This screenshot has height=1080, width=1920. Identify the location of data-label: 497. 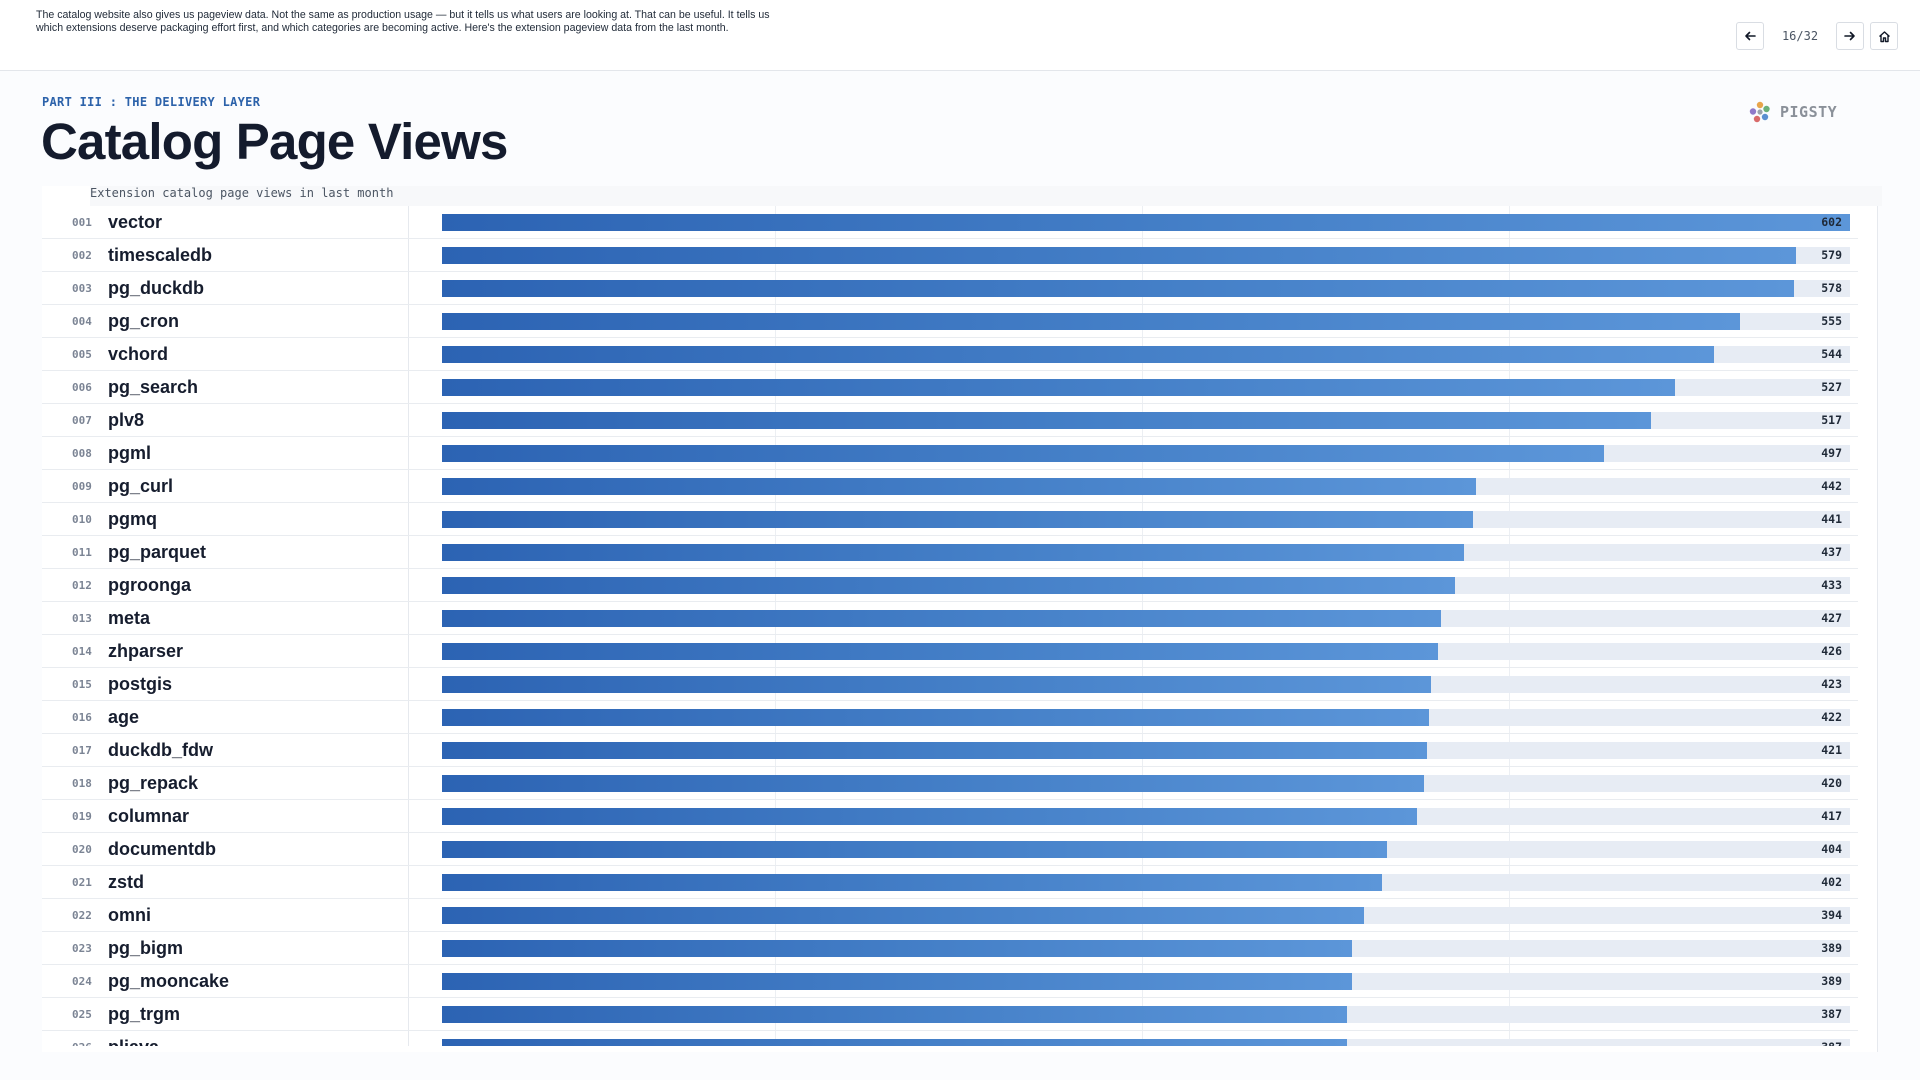
(1831, 453).